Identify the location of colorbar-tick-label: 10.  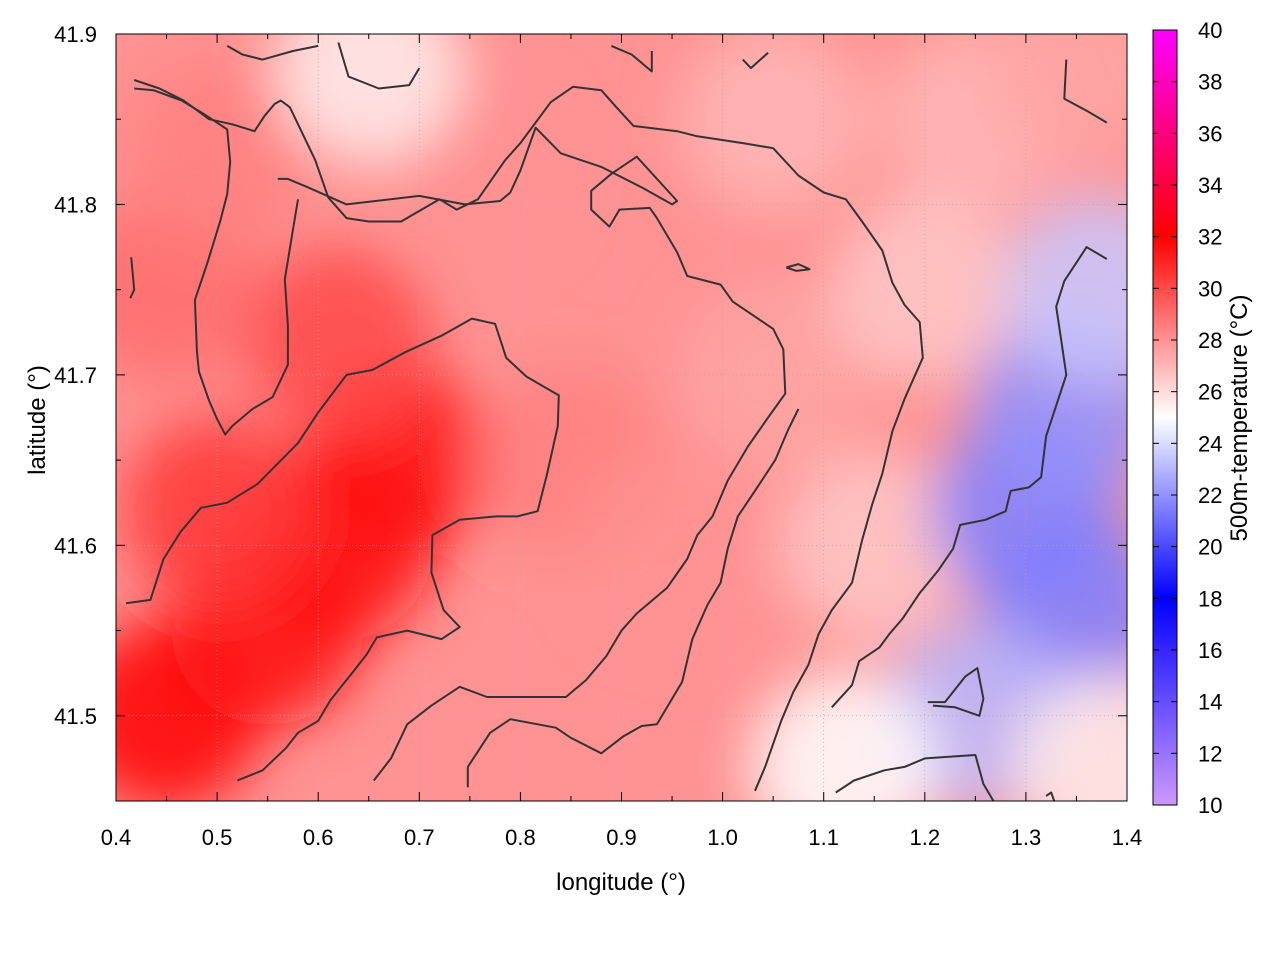
(1210, 805).